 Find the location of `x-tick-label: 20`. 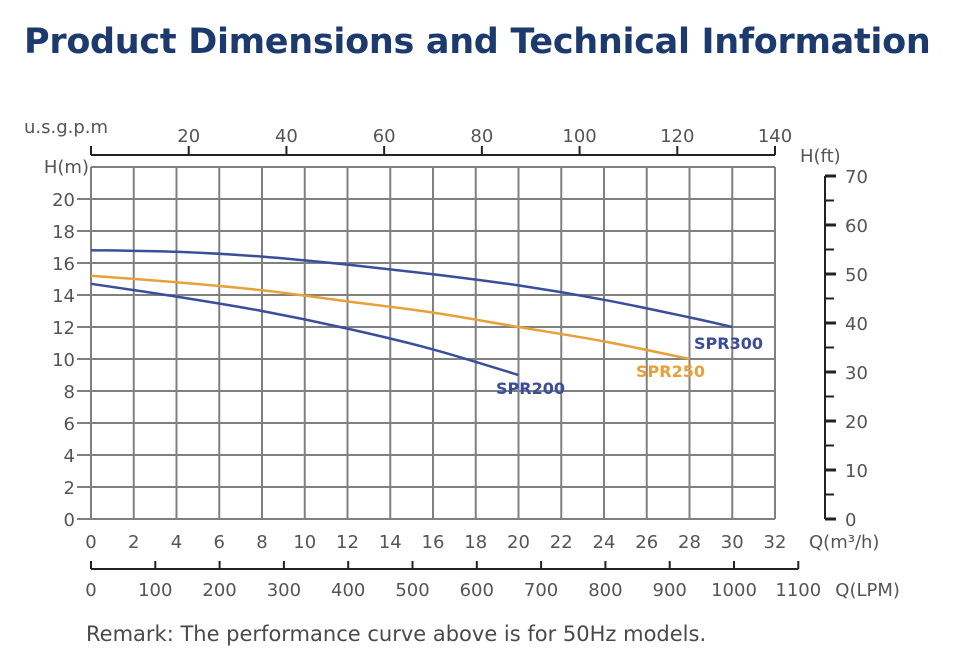

x-tick-label: 20 is located at coordinates (518, 542).